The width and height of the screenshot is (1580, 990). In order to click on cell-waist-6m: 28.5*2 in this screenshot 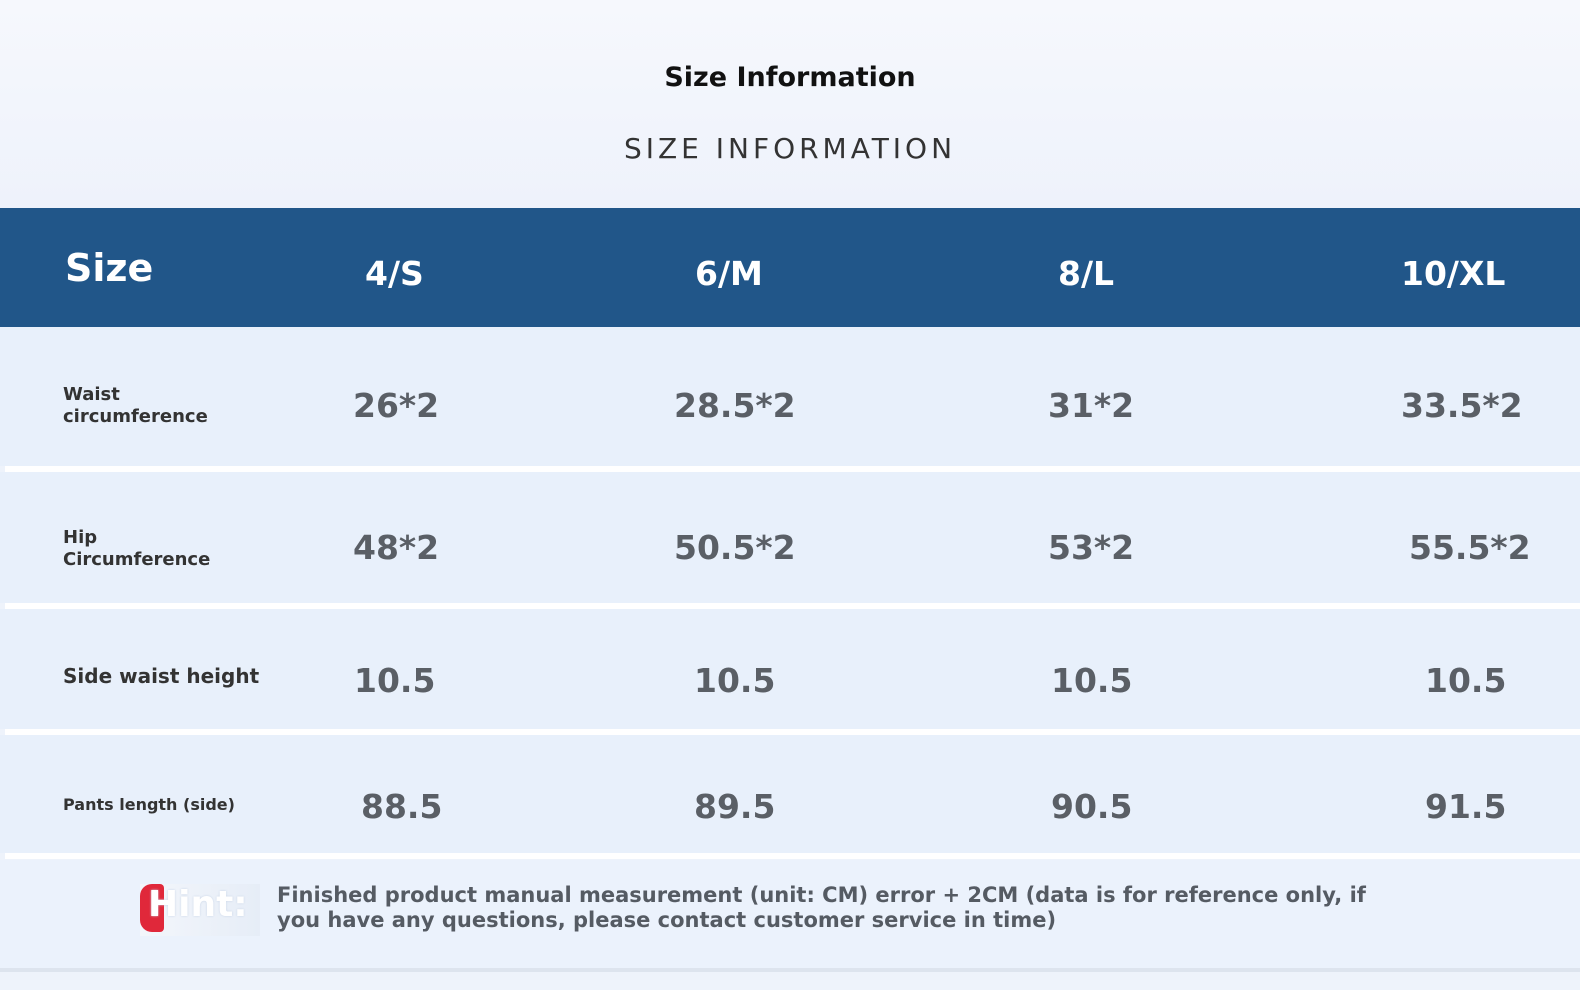, I will do `click(735, 405)`.